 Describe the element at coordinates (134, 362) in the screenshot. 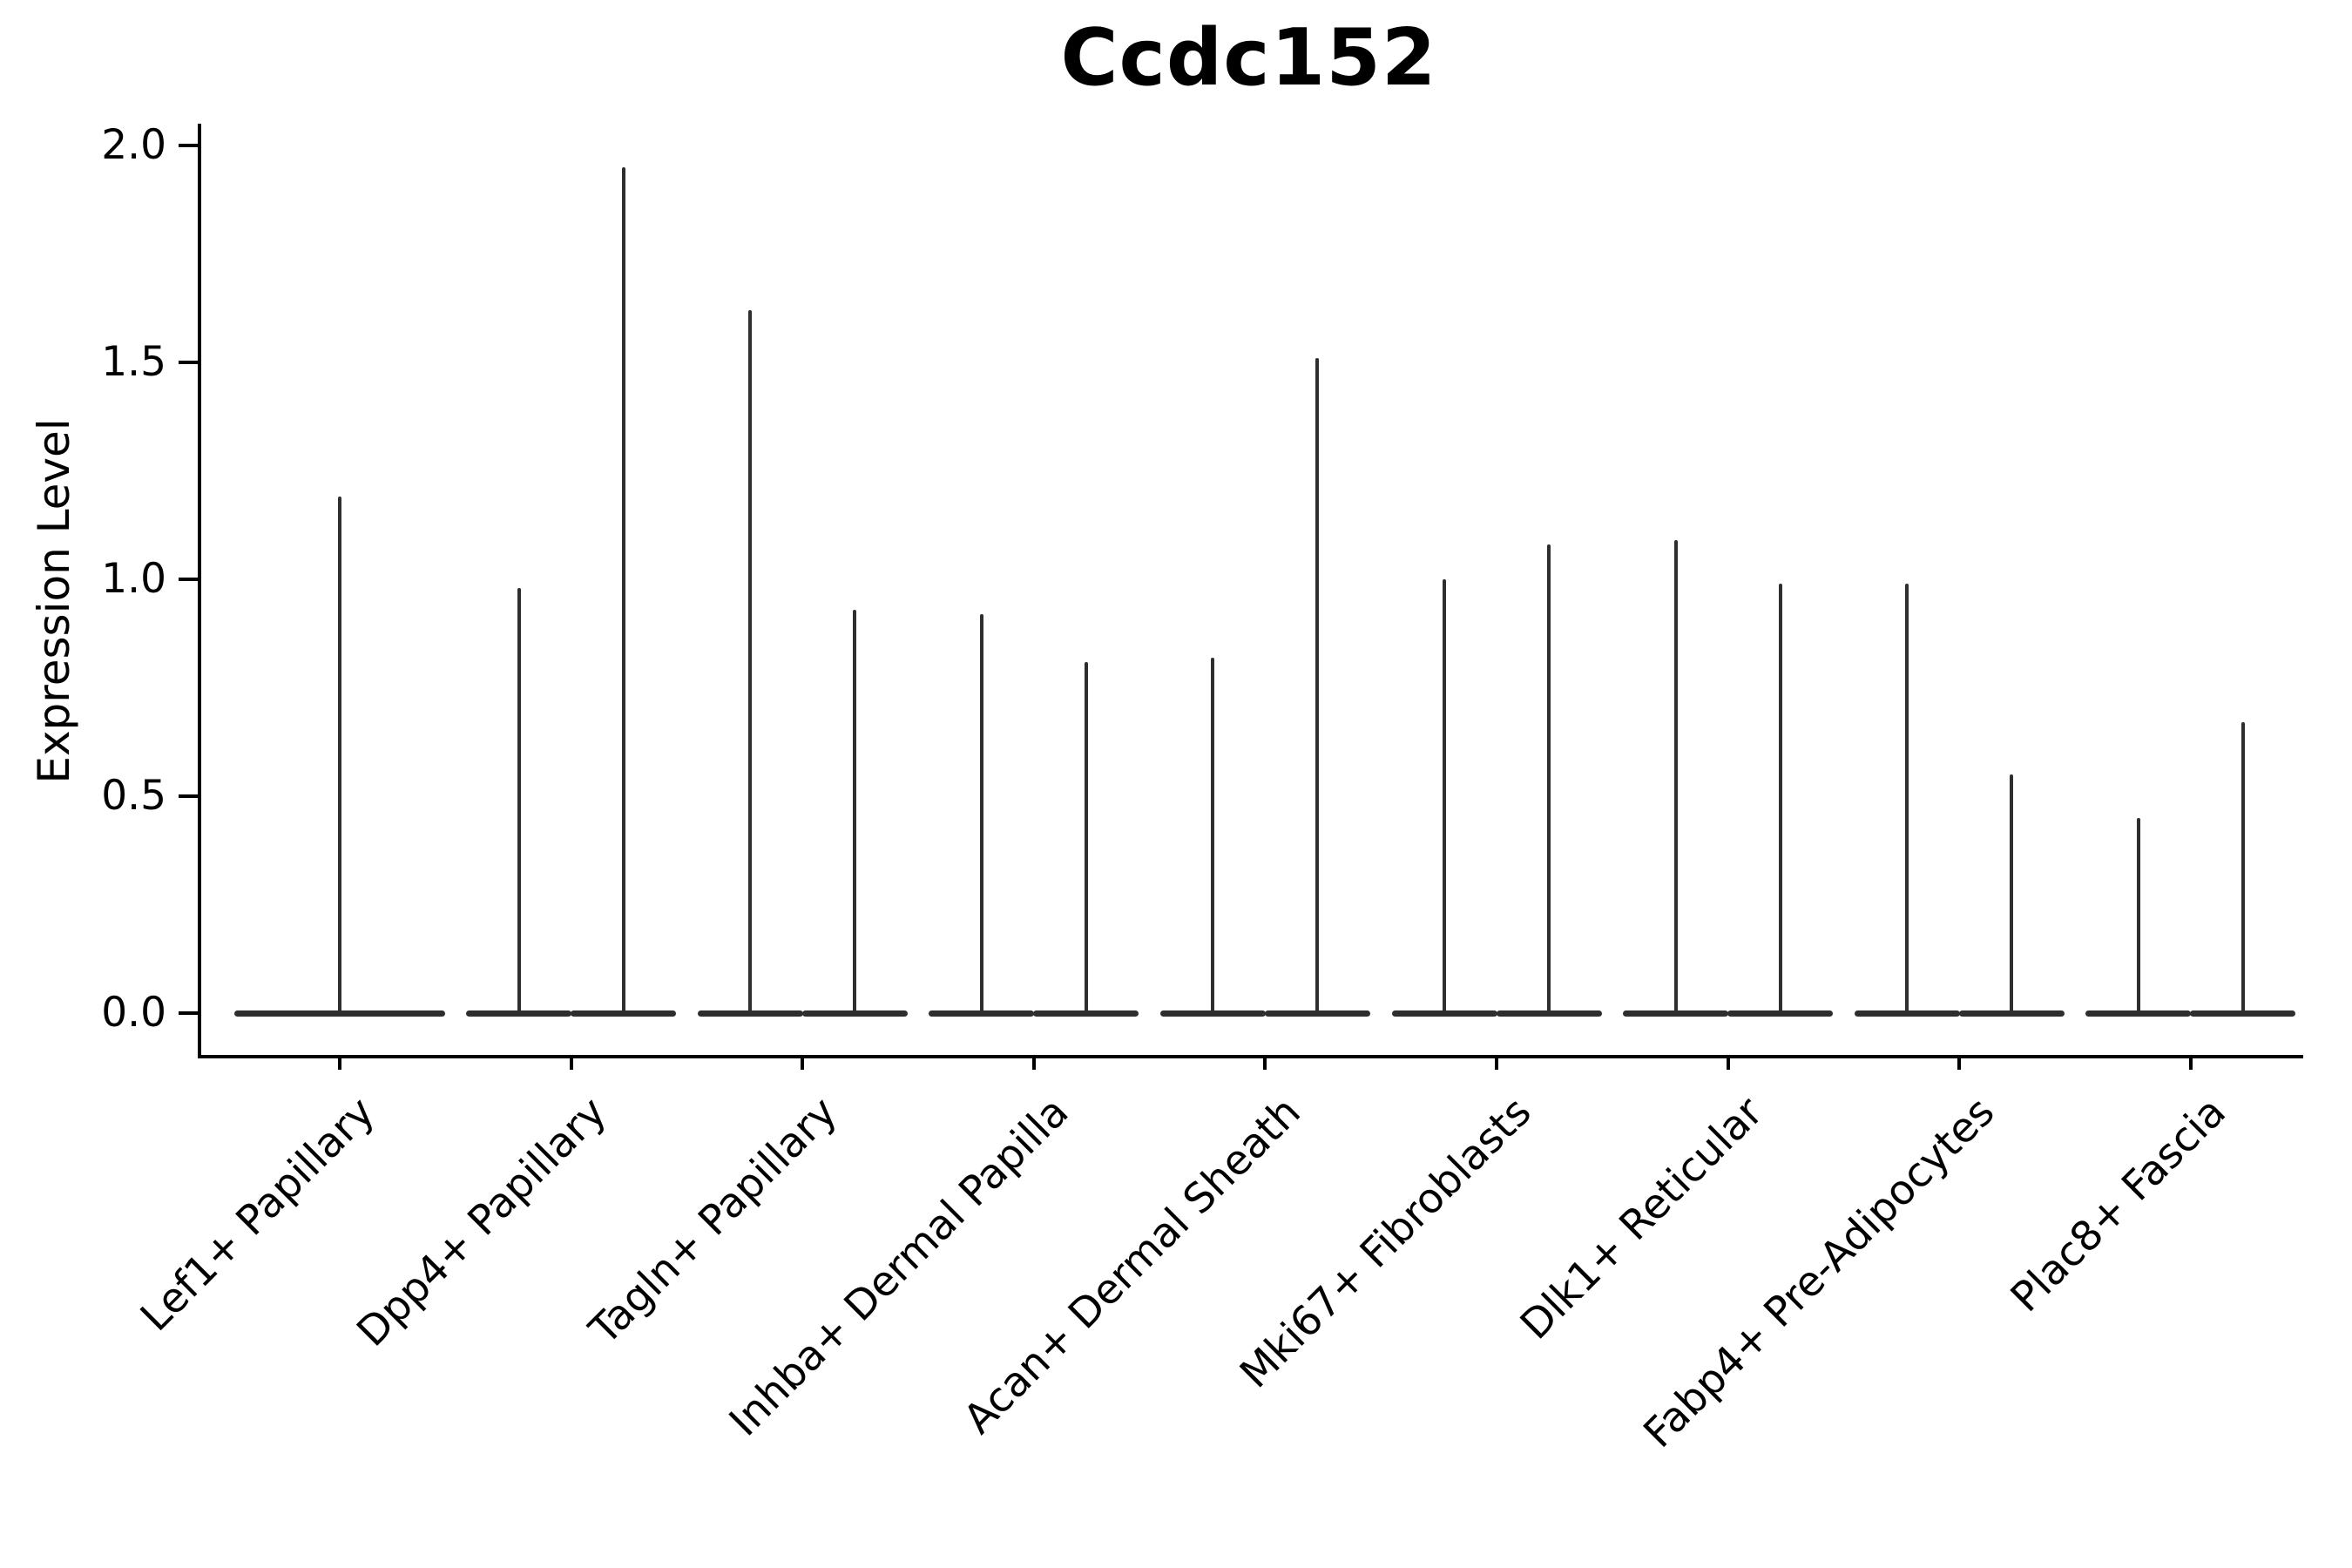

I see `y-axis-tick-label: 1.5` at that location.